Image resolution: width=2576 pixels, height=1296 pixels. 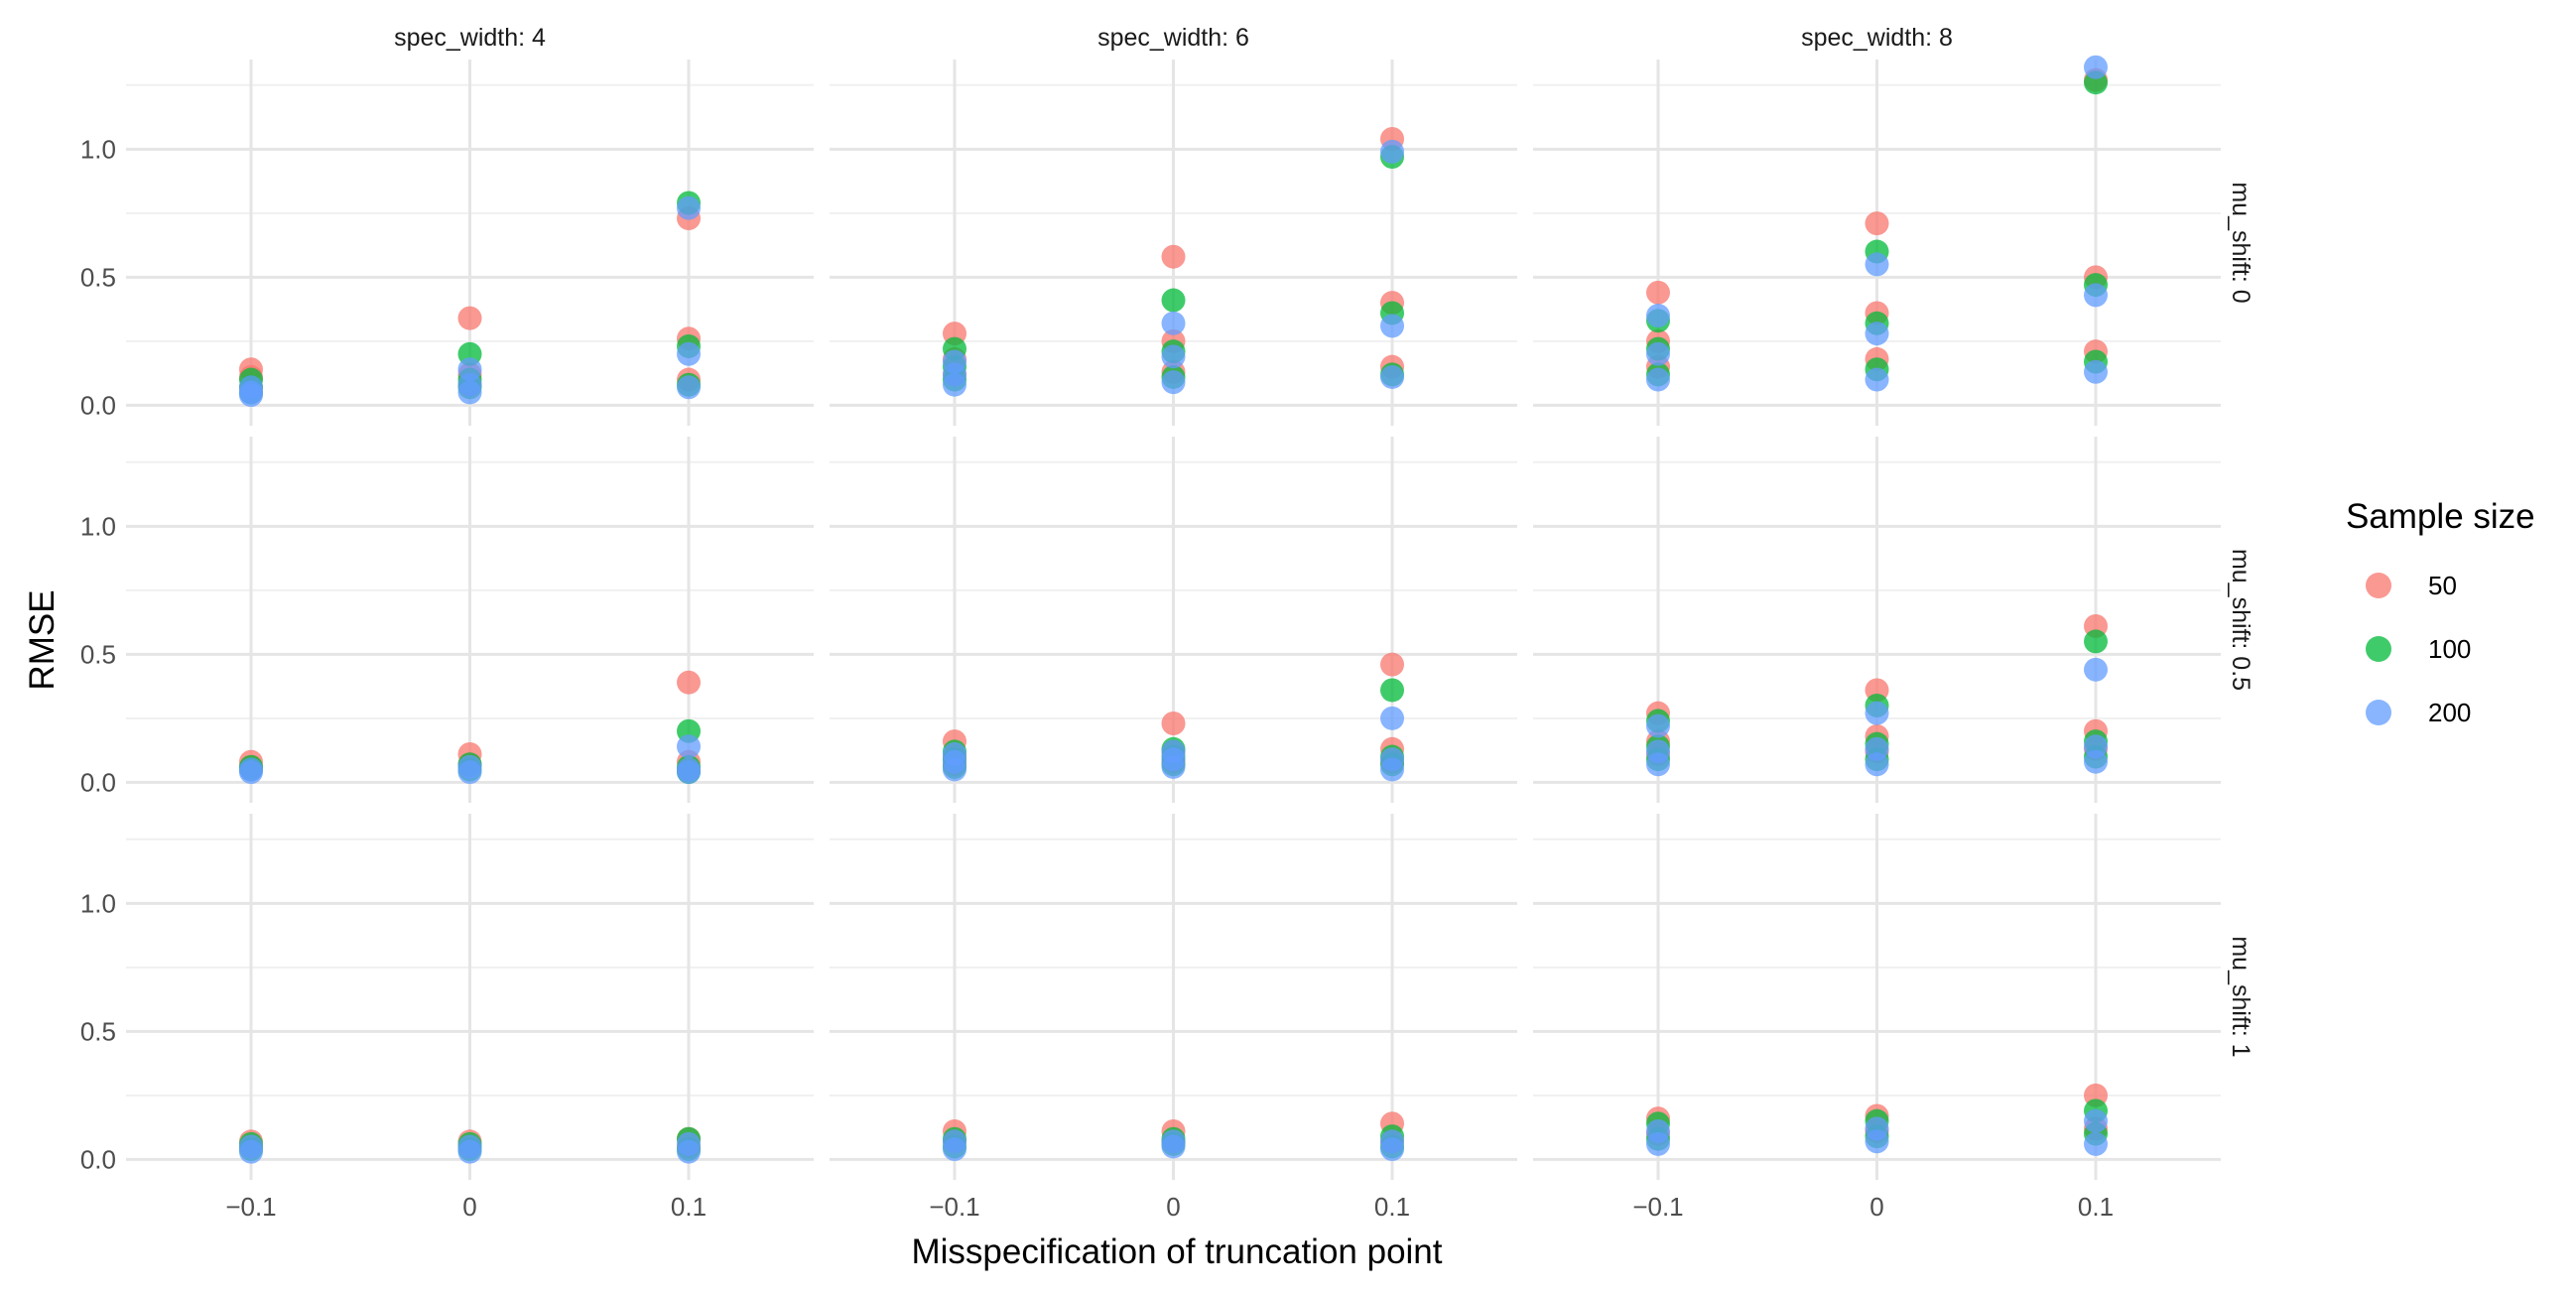 What do you see at coordinates (2241, 620) in the screenshot?
I see `facet-row-label: mu_shift: 0.5` at bounding box center [2241, 620].